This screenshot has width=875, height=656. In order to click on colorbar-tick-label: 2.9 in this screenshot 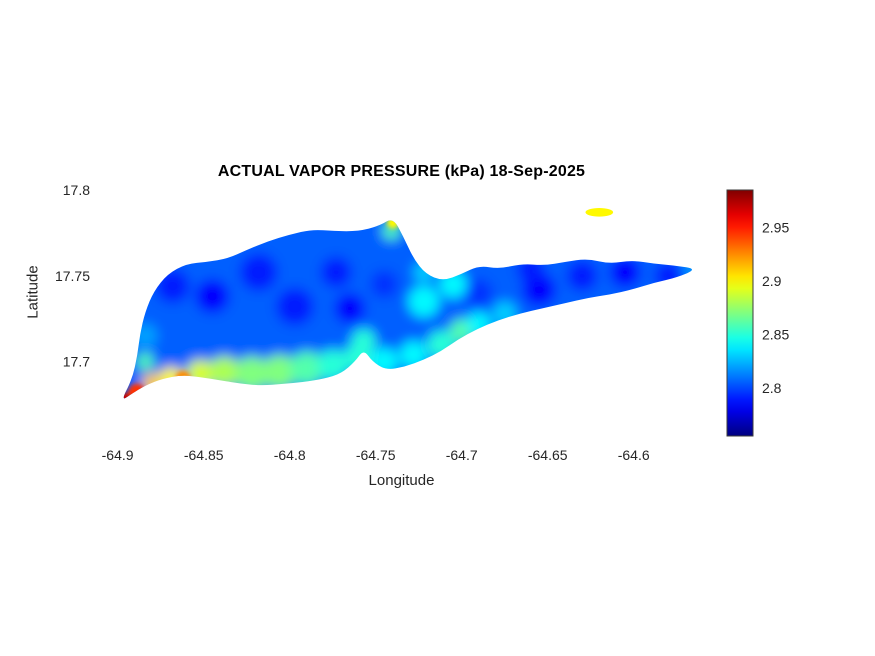, I will do `click(772, 281)`.